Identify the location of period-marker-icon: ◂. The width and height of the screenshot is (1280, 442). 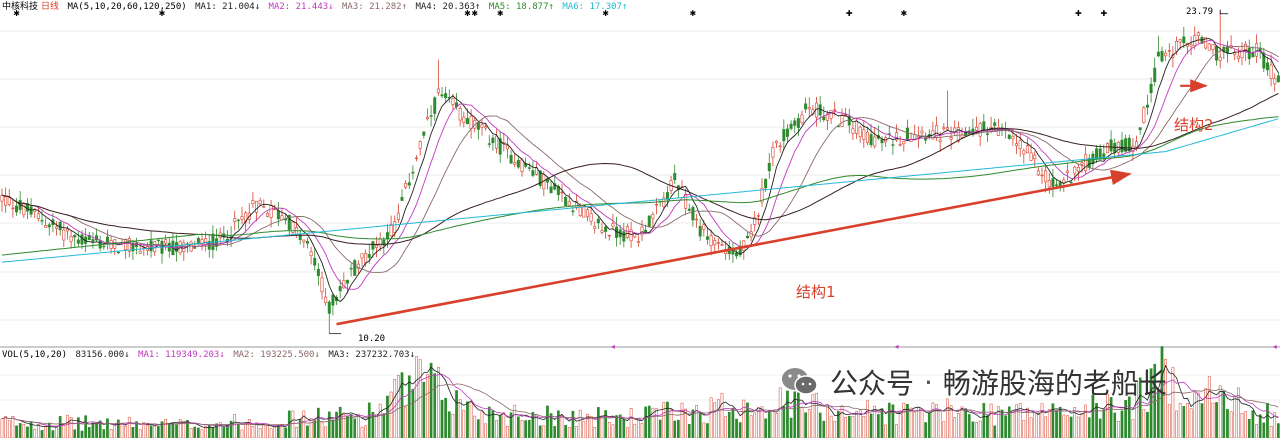
(613, 346).